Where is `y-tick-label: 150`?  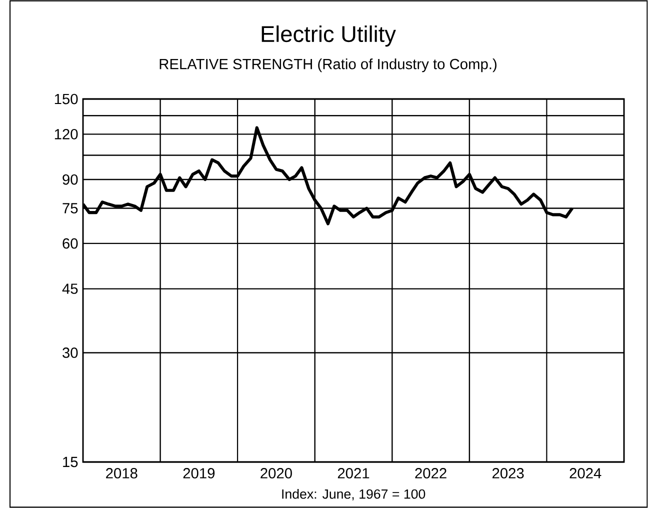
y-tick-label: 150 is located at coordinates (66, 99).